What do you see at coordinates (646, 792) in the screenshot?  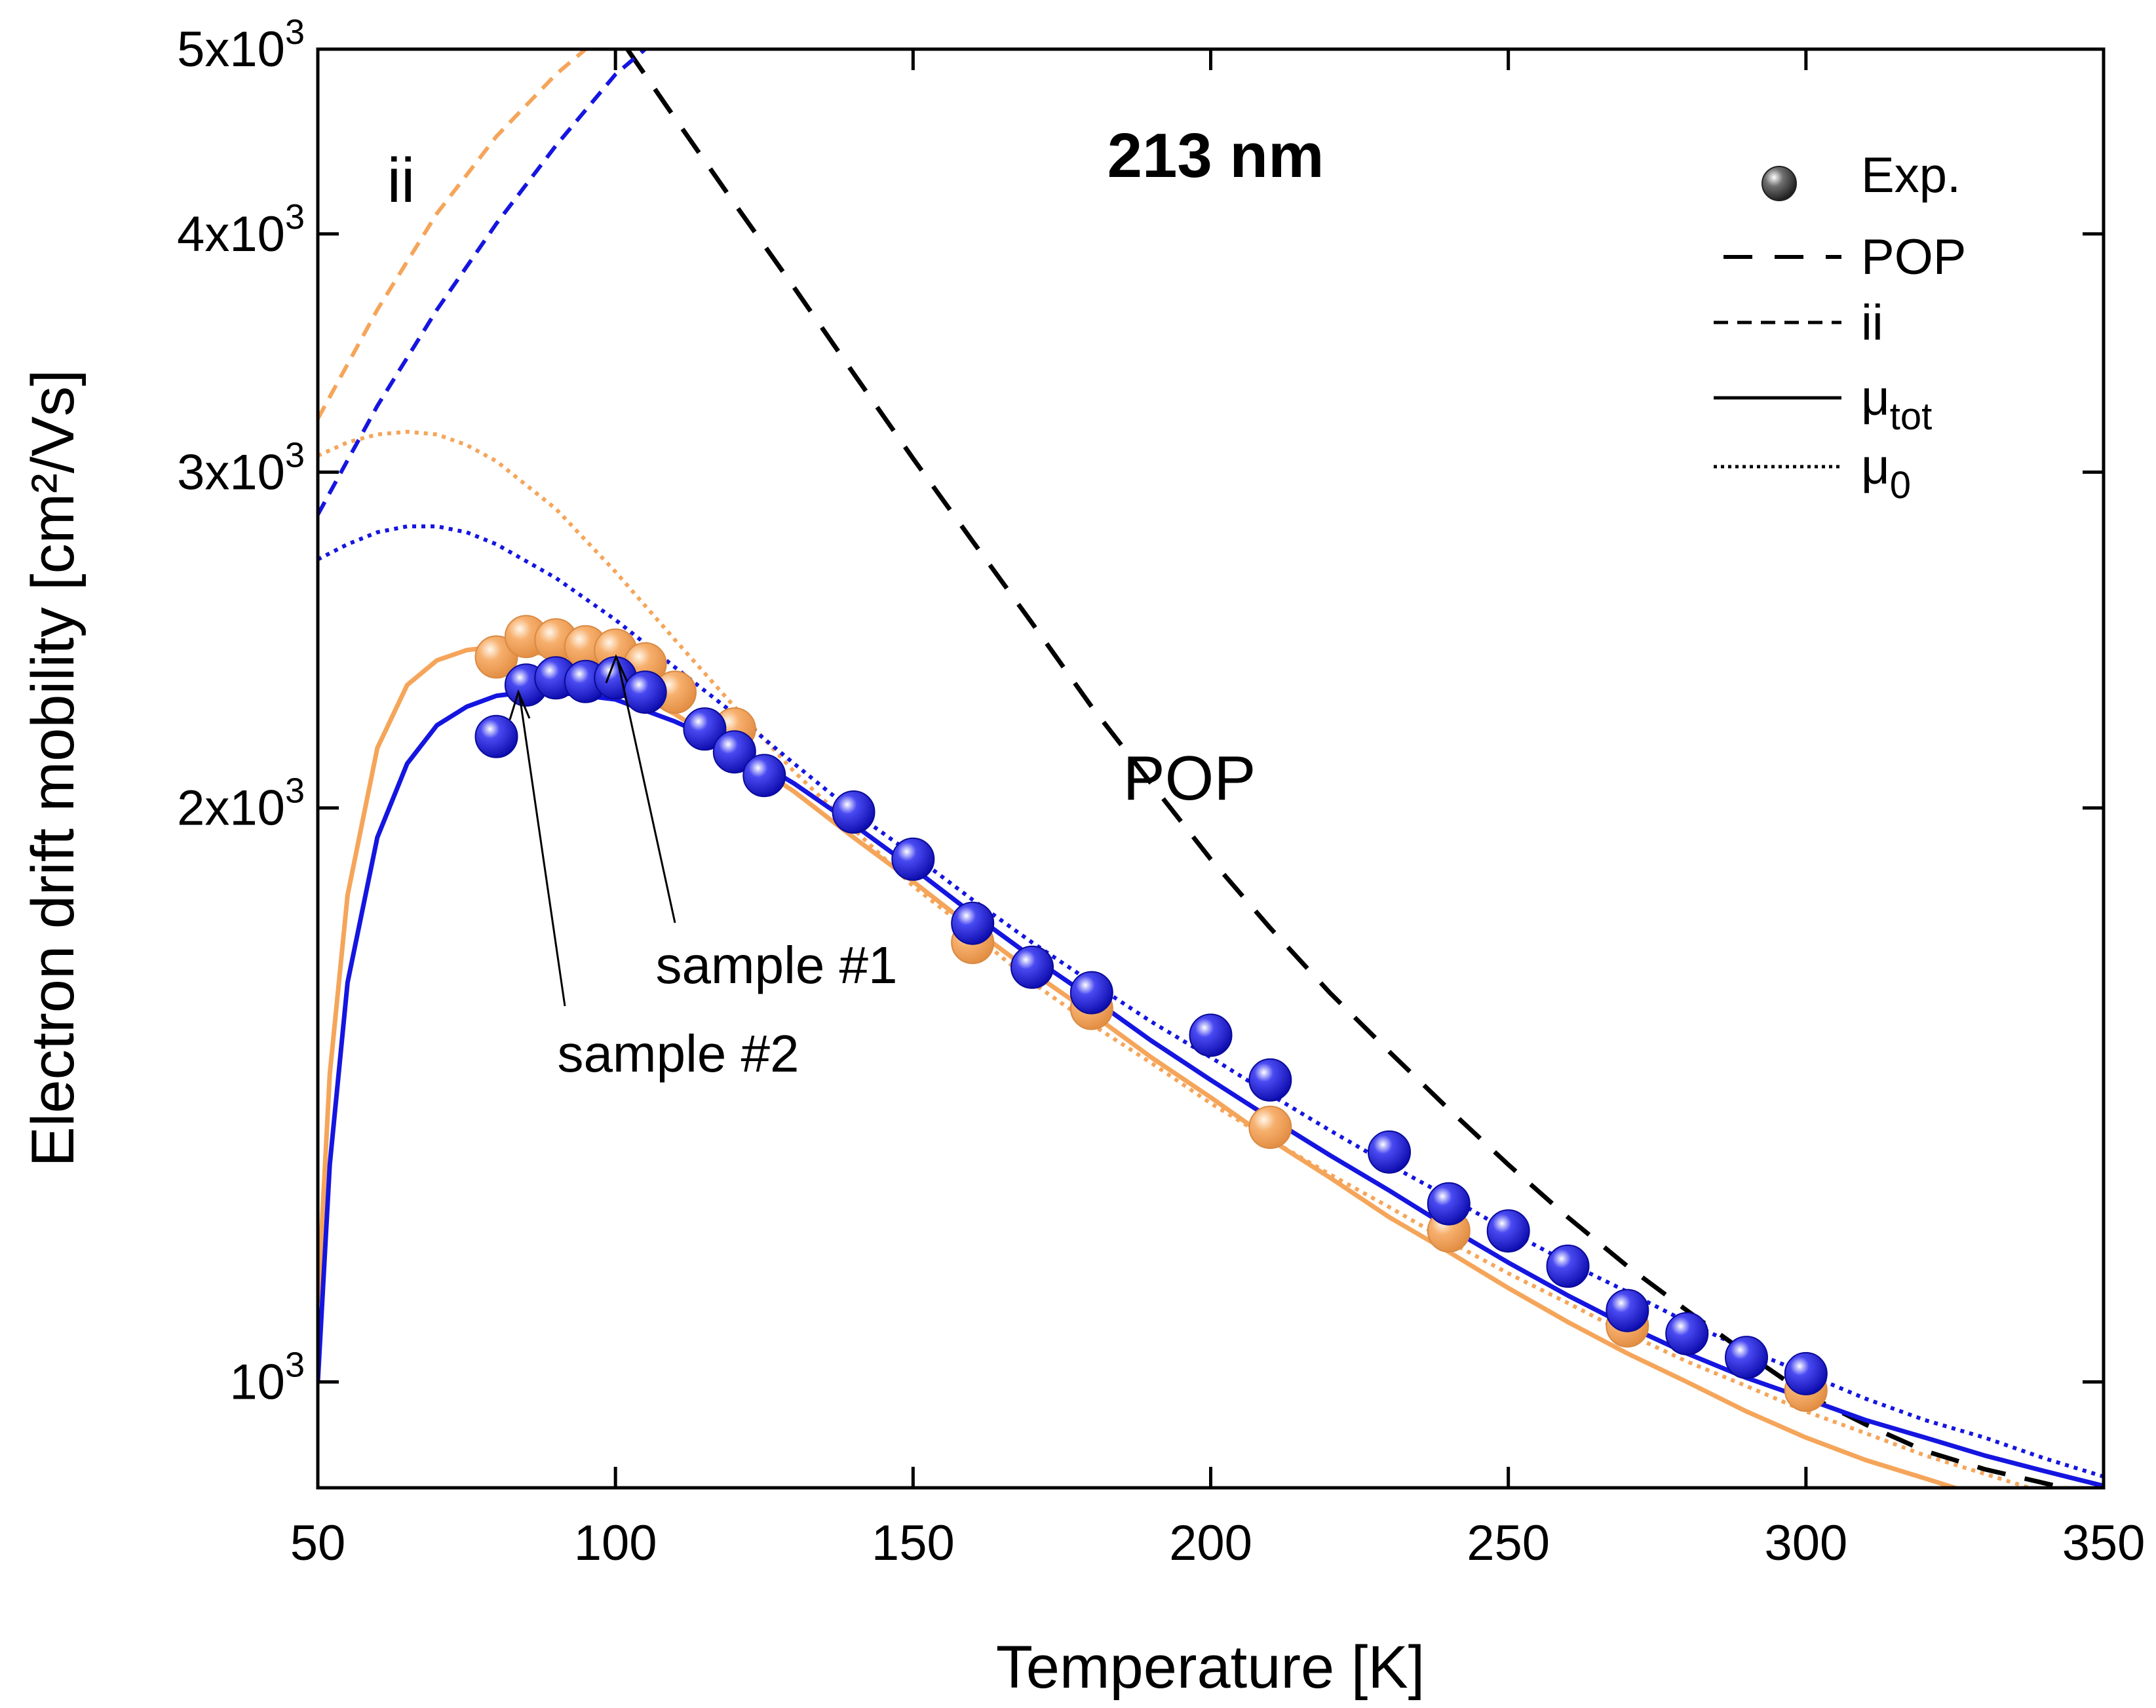 I see `arrow-sample1-line` at bounding box center [646, 792].